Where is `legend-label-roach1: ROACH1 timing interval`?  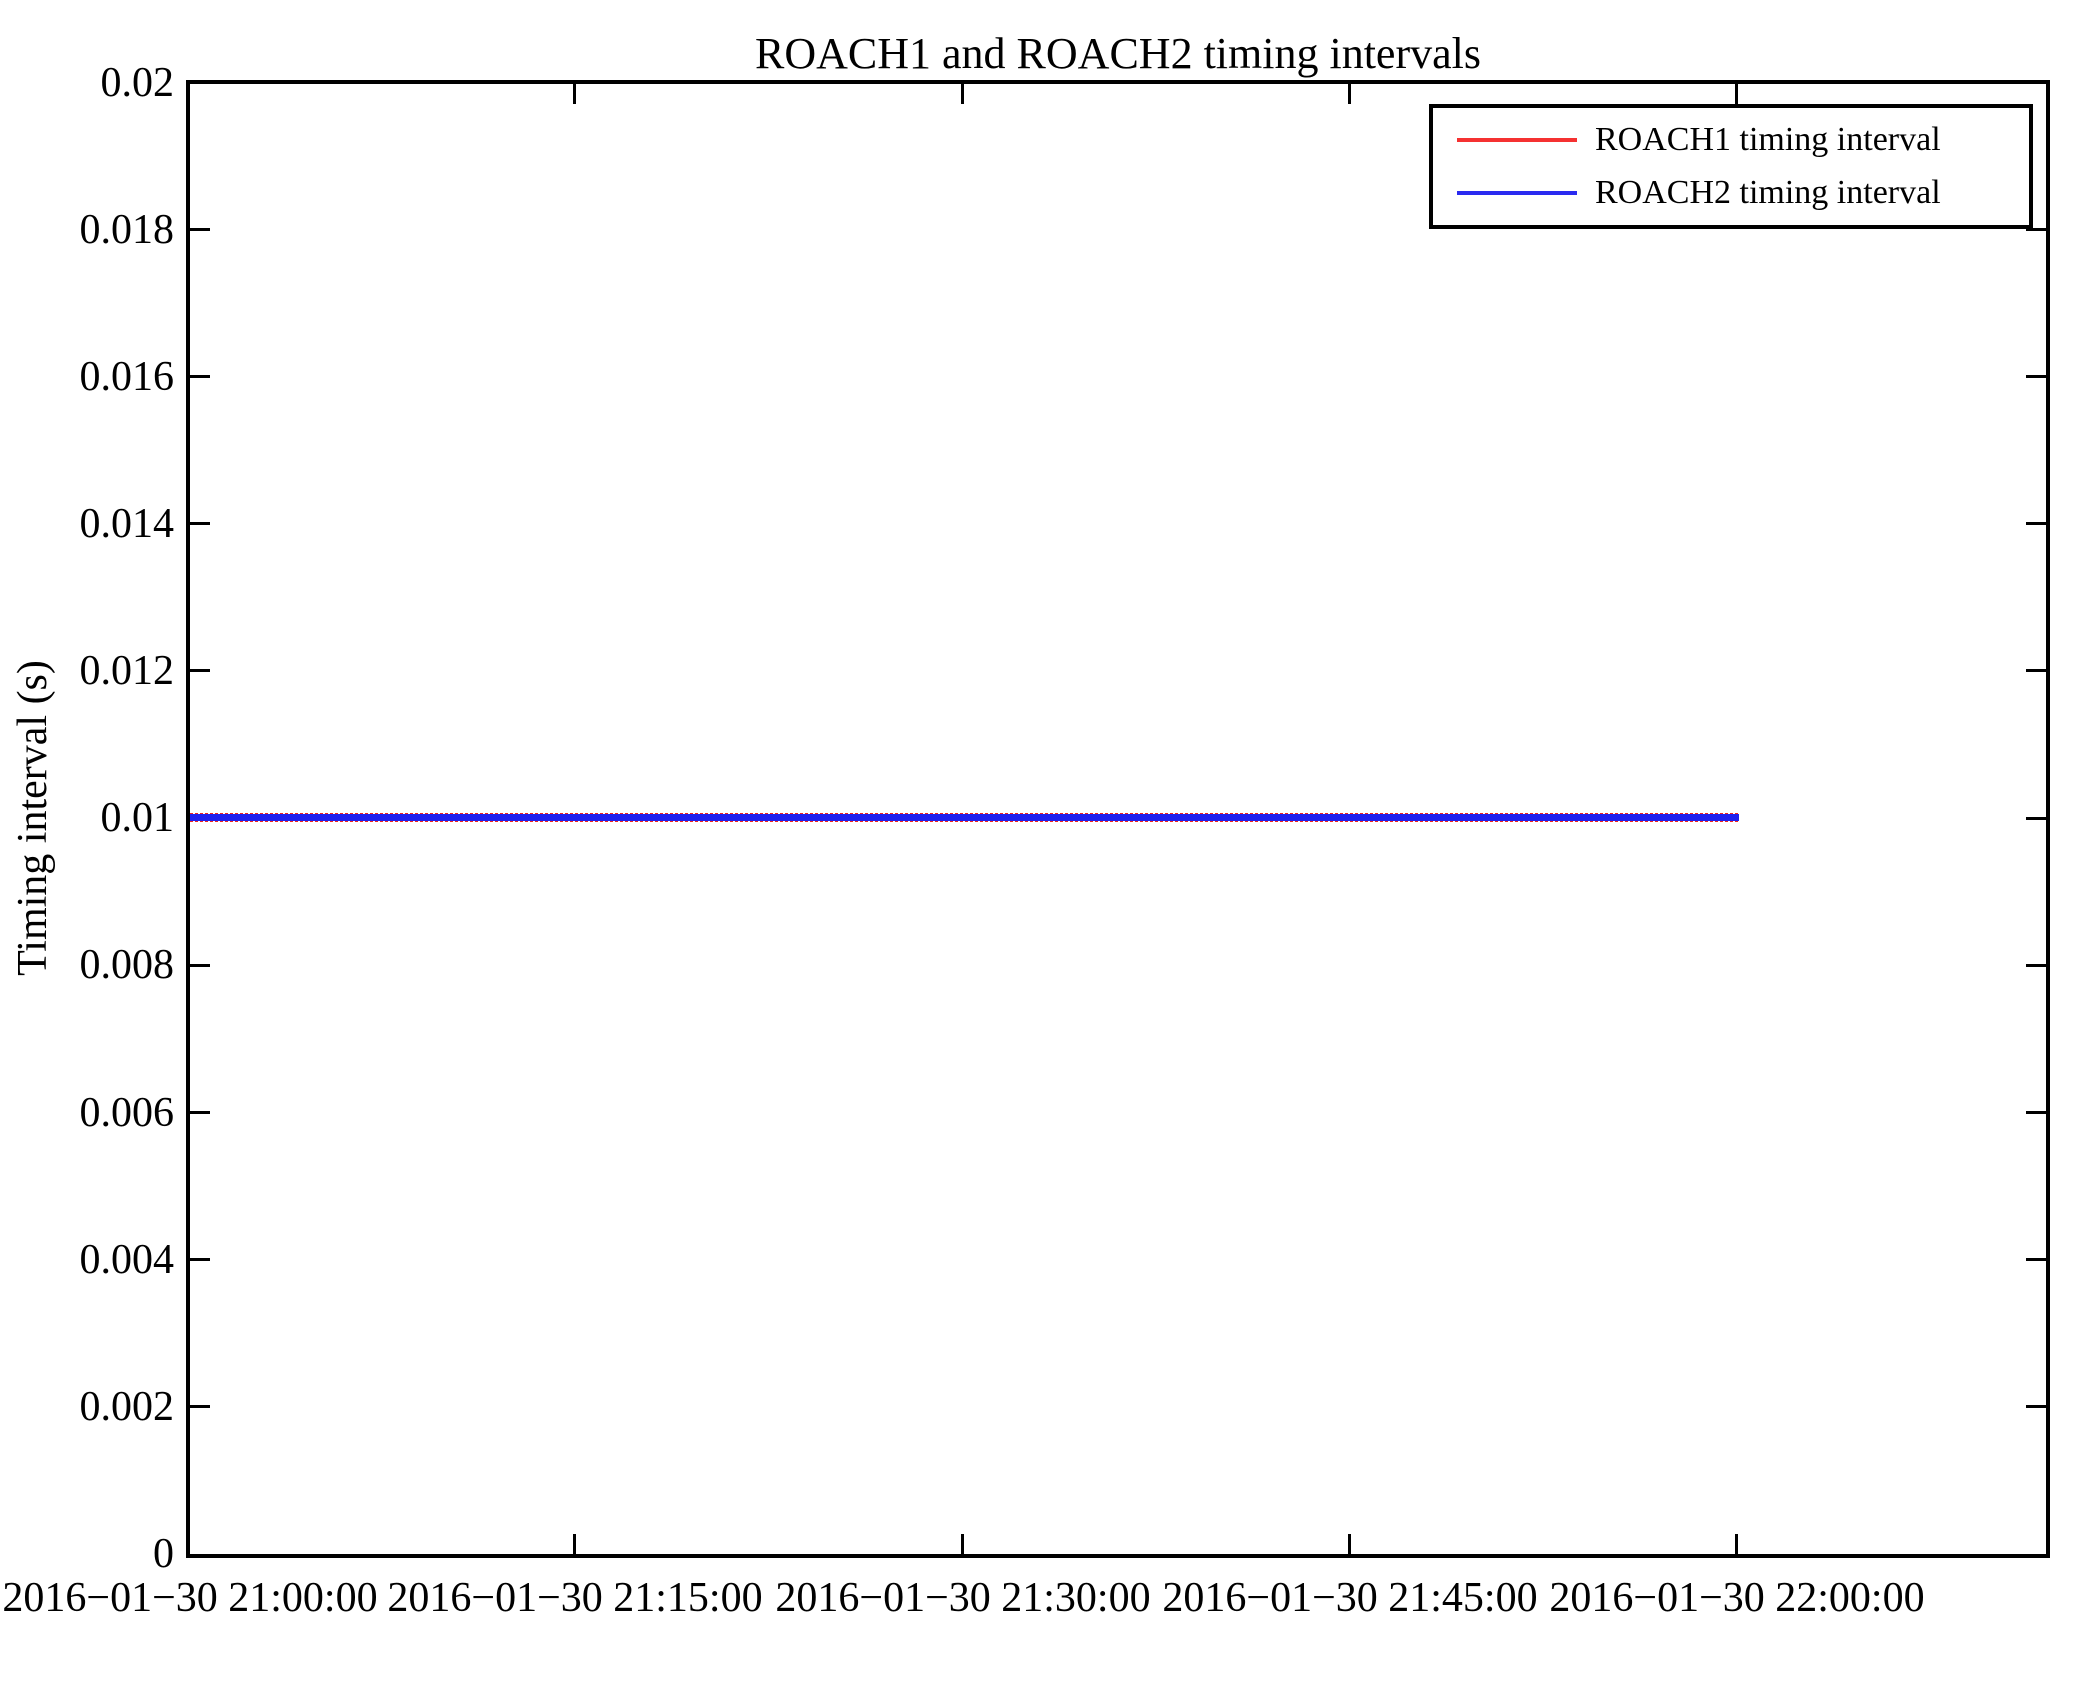
legend-label-roach1: ROACH1 timing interval is located at coordinates (1768, 139).